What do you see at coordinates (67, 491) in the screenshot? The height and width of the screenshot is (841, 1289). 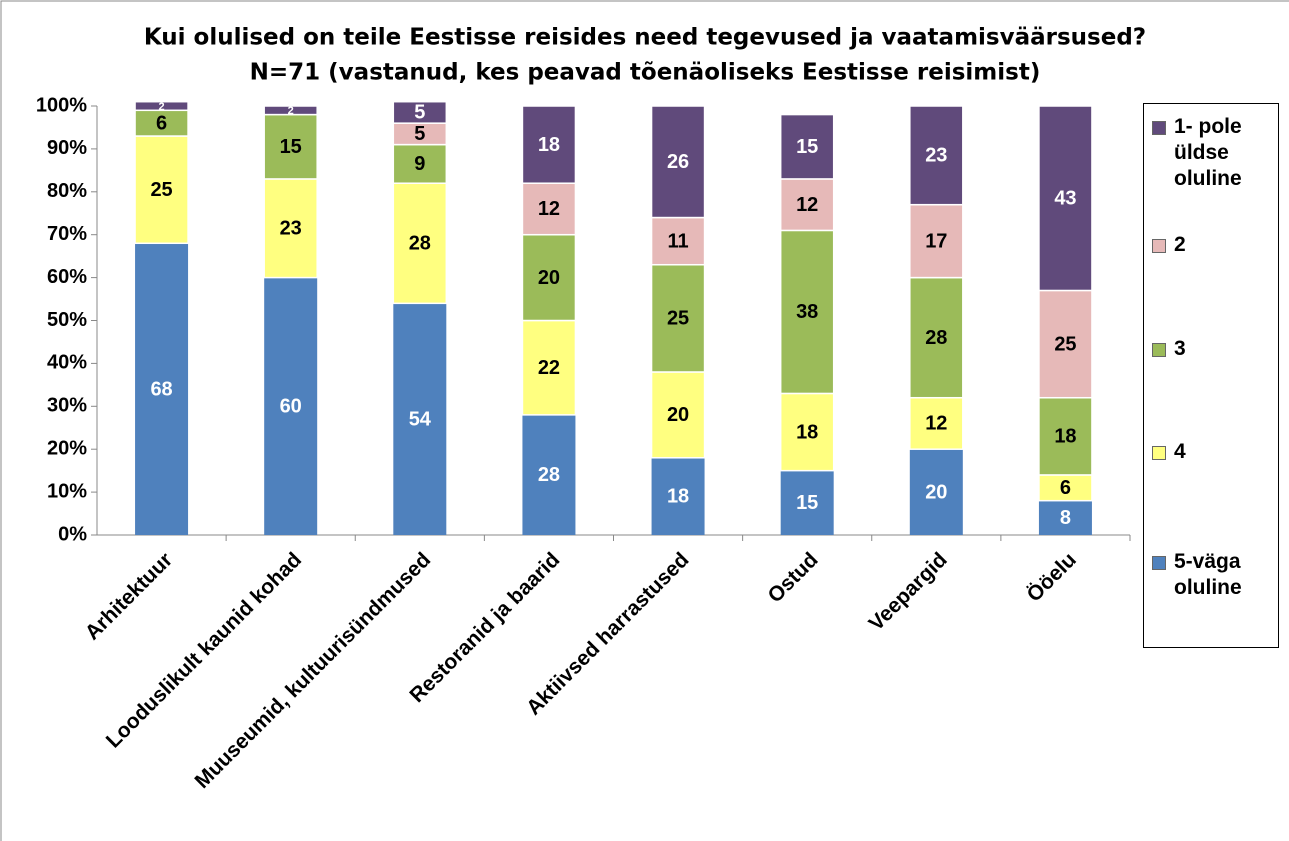 I see `y-tick-label: 10%` at bounding box center [67, 491].